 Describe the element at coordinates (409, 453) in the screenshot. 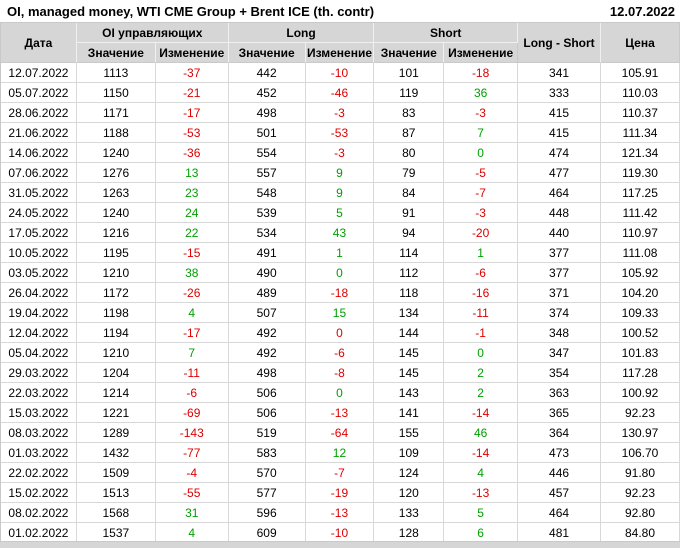

I see `short-value-cell: 109` at that location.